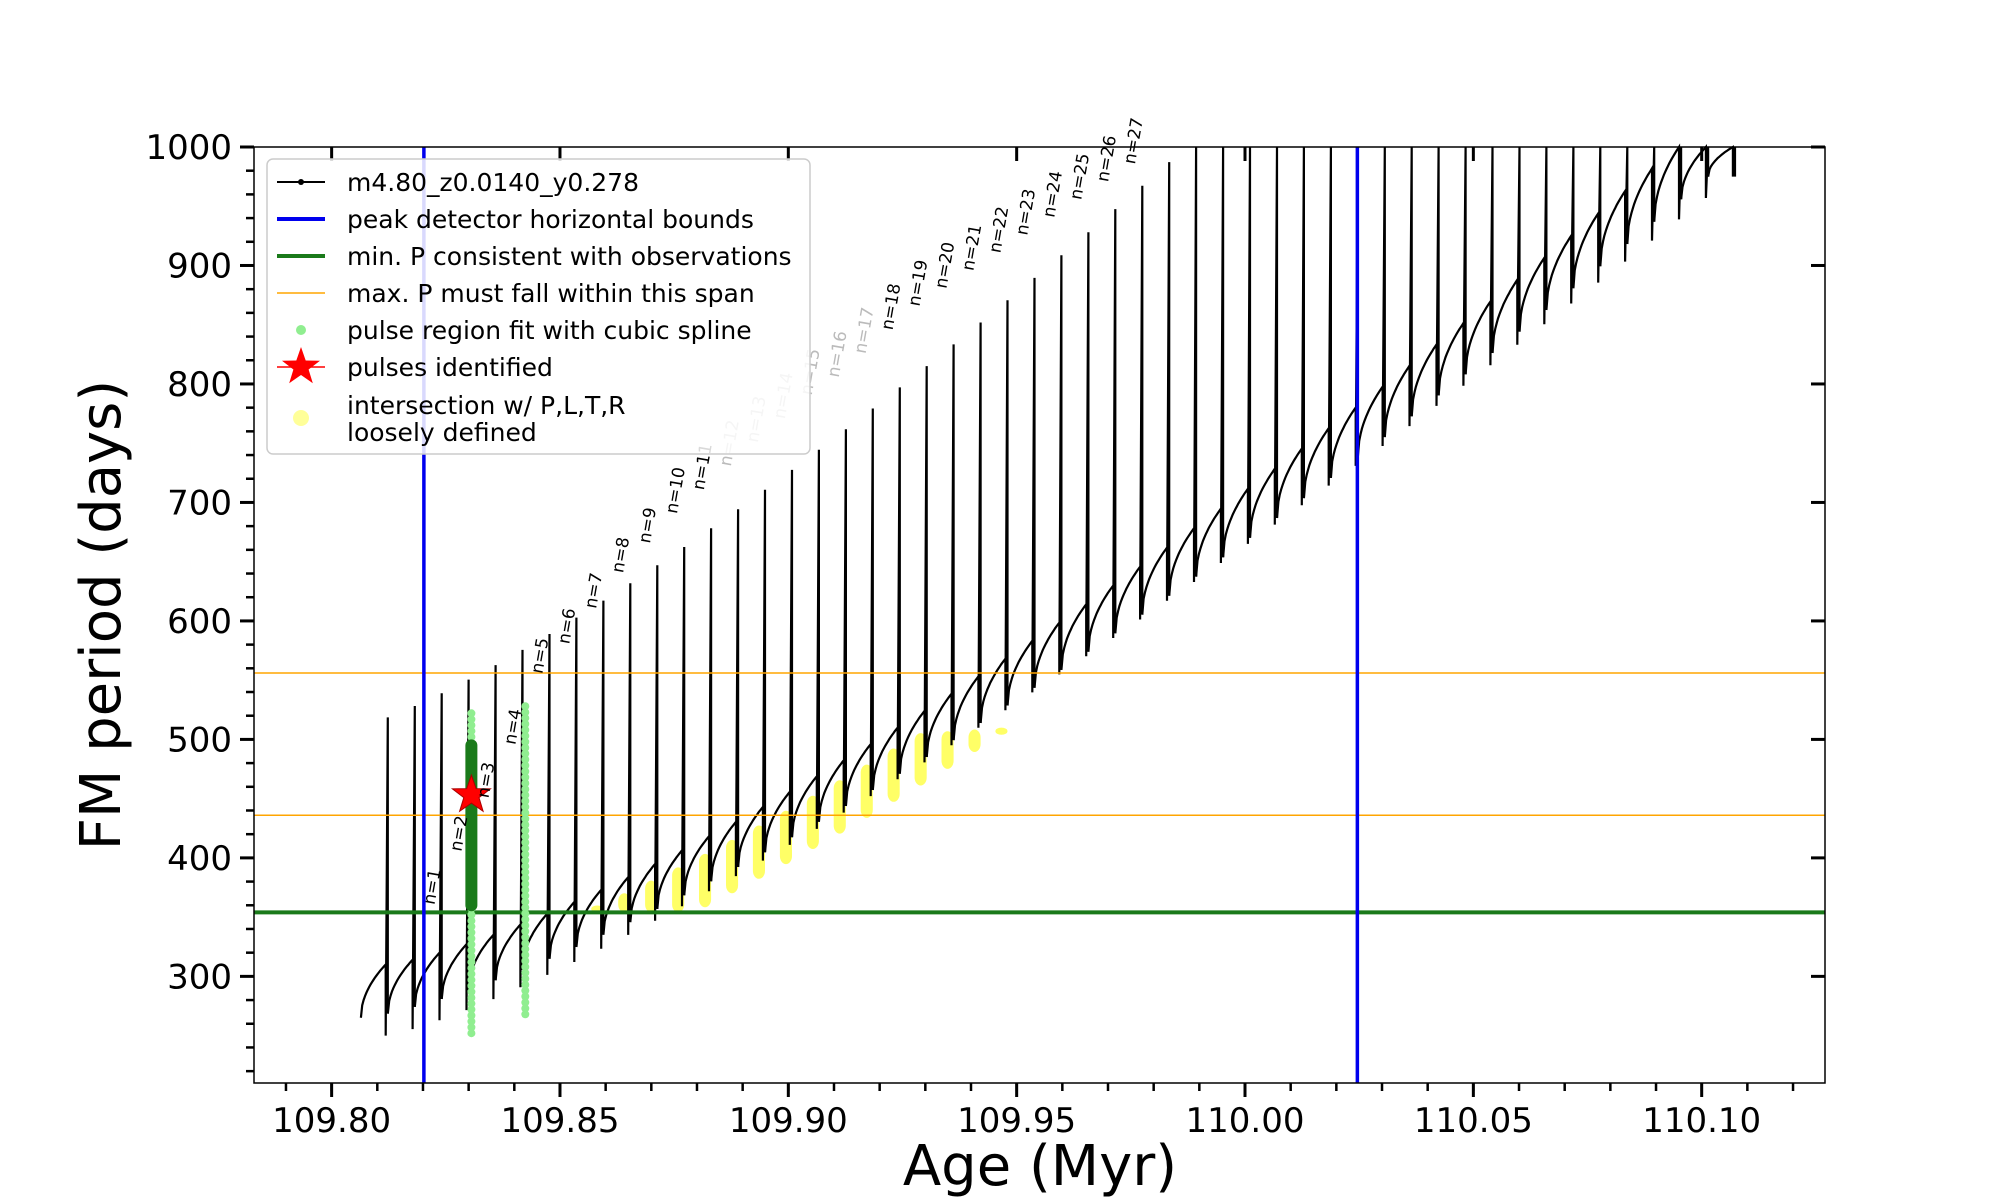 The image size is (2000, 1200). What do you see at coordinates (621, 555) in the screenshot?
I see `cycle-n-label: n=8` at bounding box center [621, 555].